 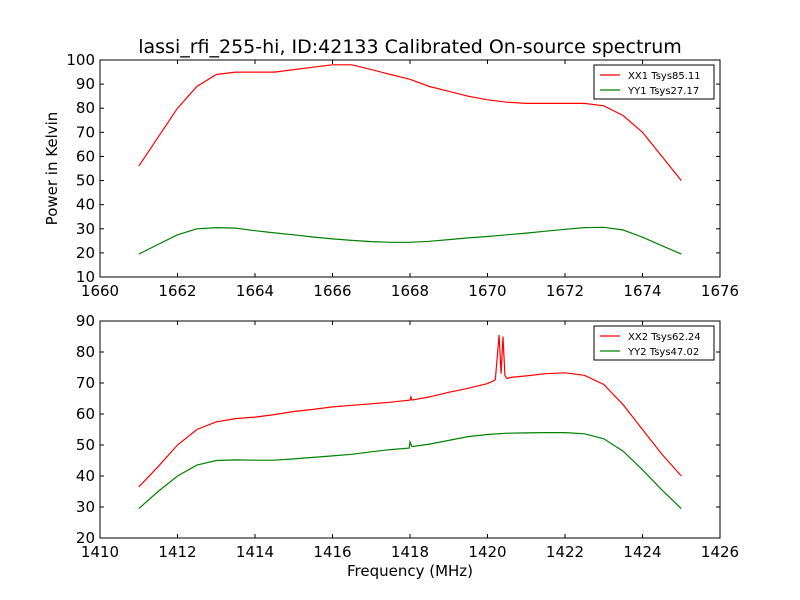 I want to click on x-tick-label: 1674, so click(x=642, y=291).